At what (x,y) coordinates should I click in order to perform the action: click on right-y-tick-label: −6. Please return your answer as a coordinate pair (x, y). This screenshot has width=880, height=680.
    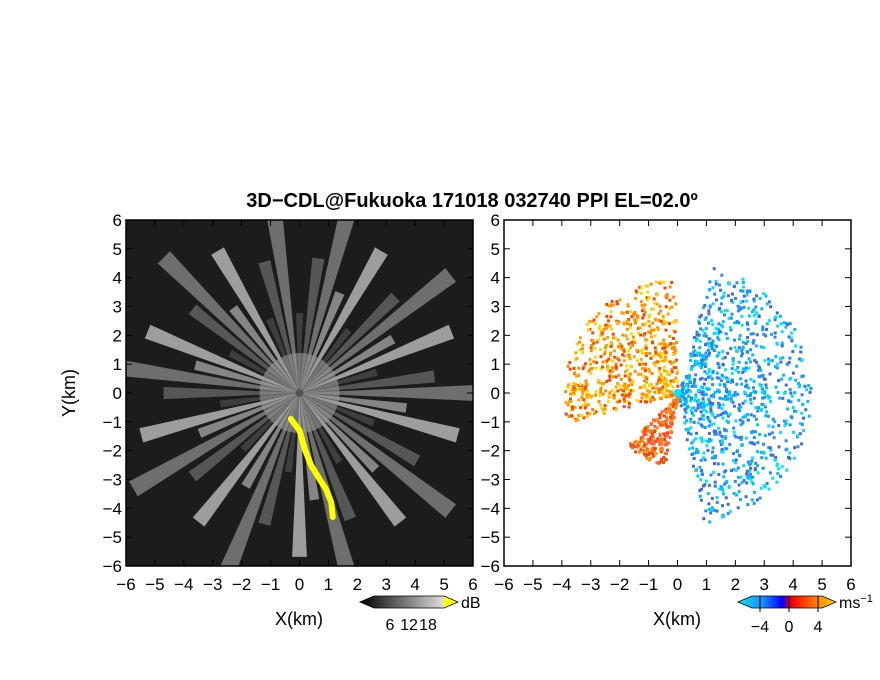
    Looking at the image, I should click on (490, 566).